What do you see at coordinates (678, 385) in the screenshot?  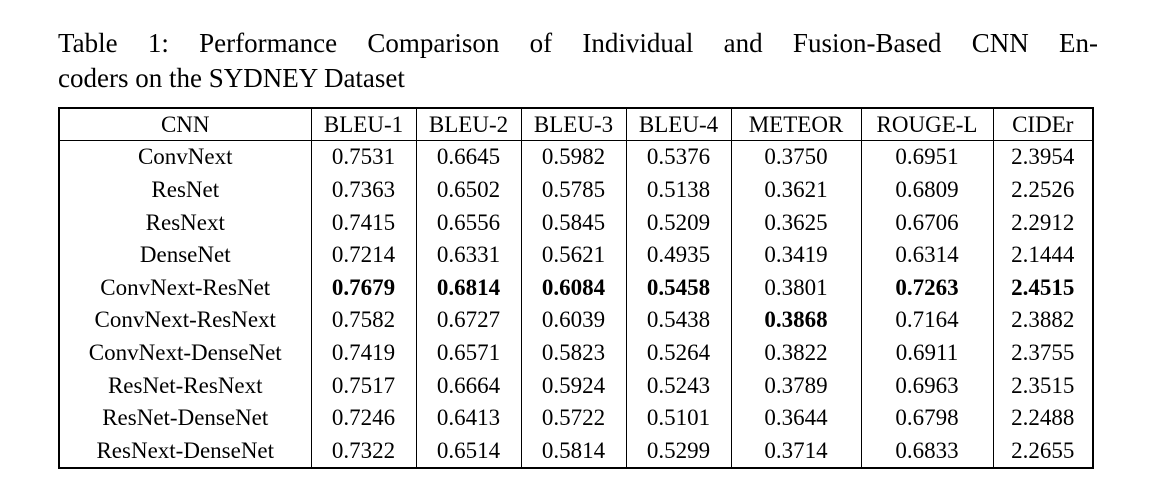 I see `metric-cell: 0.5243` at bounding box center [678, 385].